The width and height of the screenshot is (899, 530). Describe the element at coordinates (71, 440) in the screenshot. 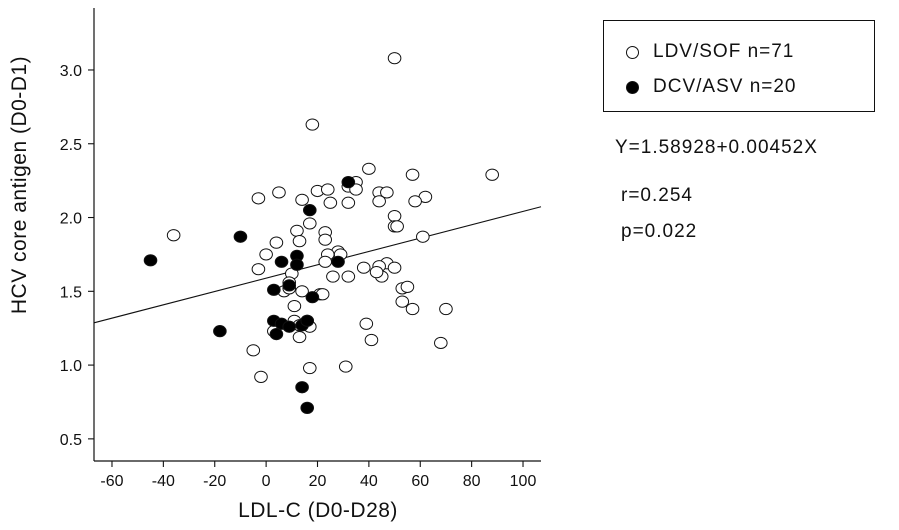

I see `y-tick-label: 0.5` at that location.